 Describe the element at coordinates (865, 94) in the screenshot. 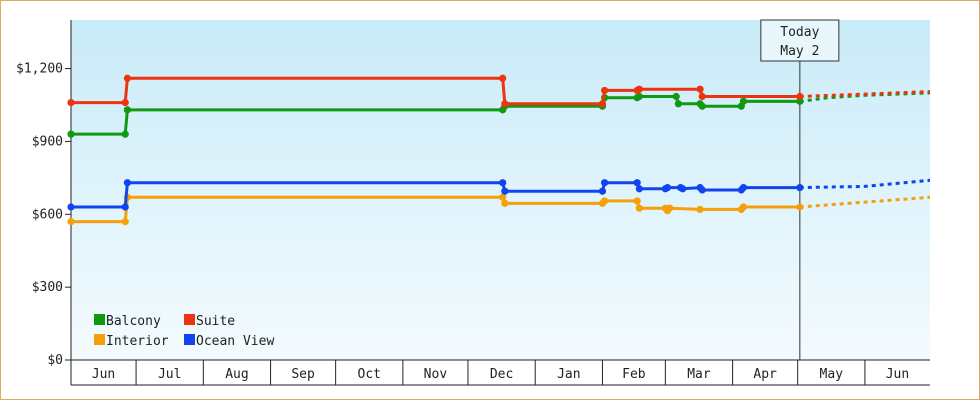

I see `series-projection-suite` at that location.